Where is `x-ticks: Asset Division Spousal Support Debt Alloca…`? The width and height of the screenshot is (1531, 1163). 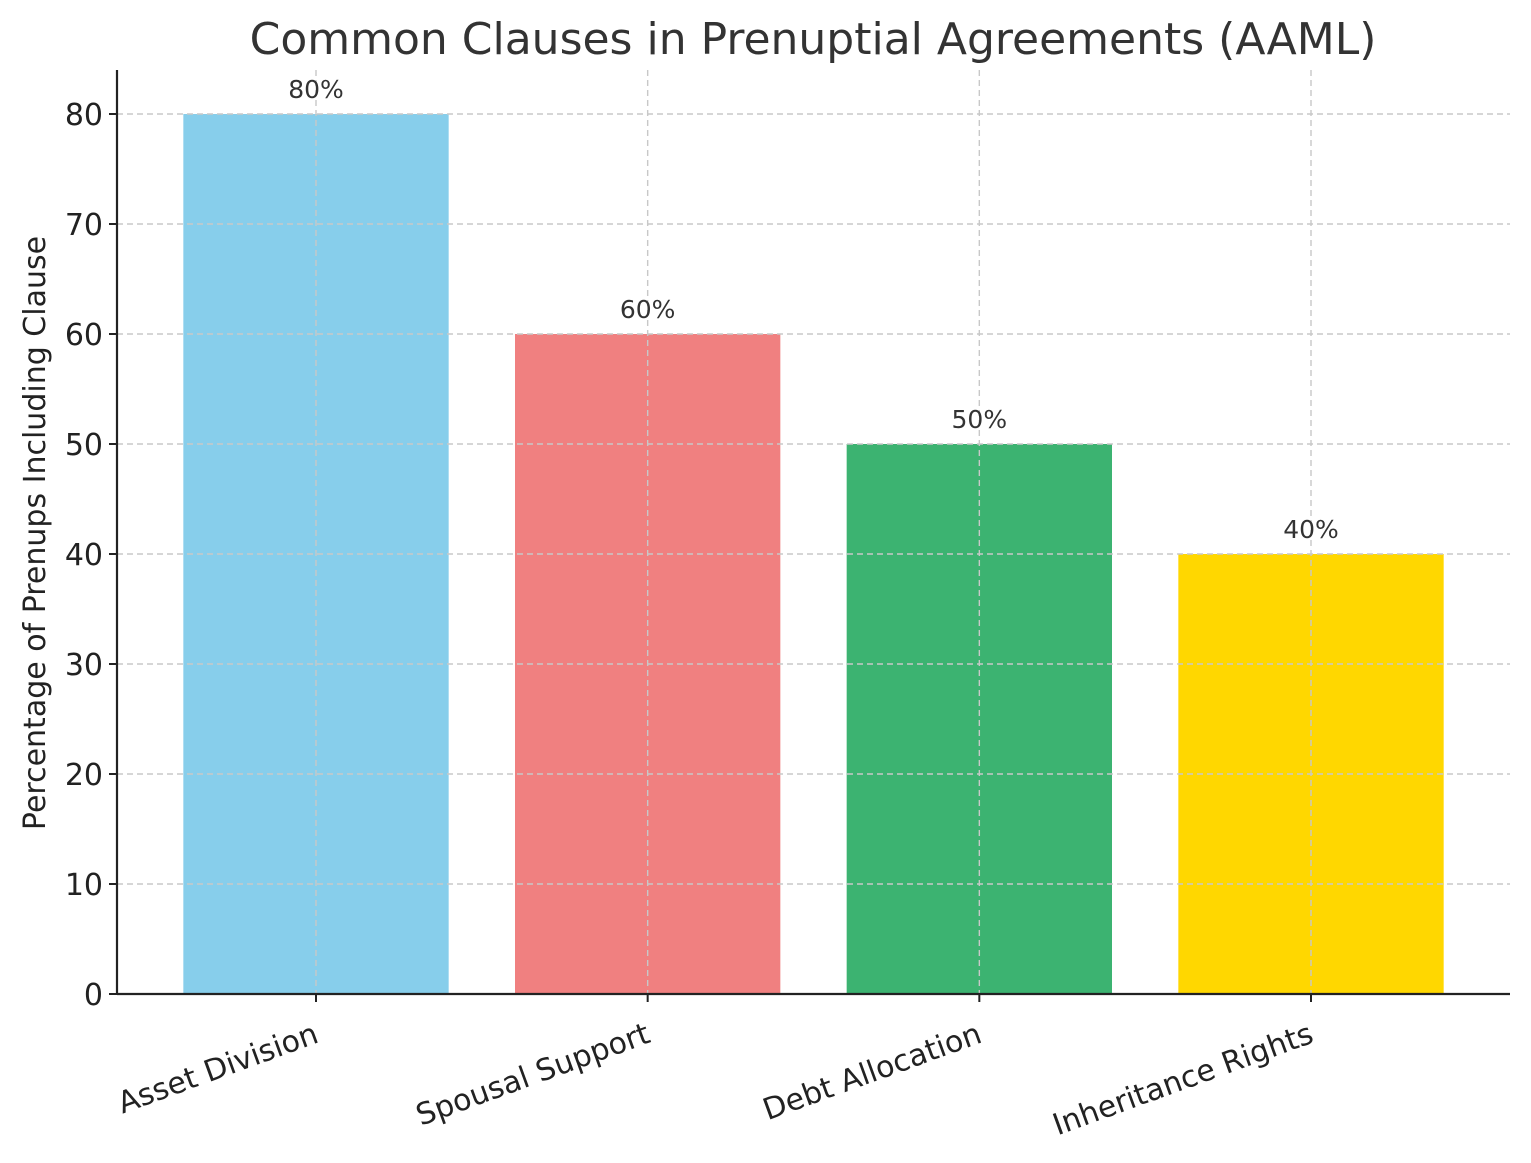
x-ticks: Asset Division Spousal Support Debt Alloca… is located at coordinates (715, 1068).